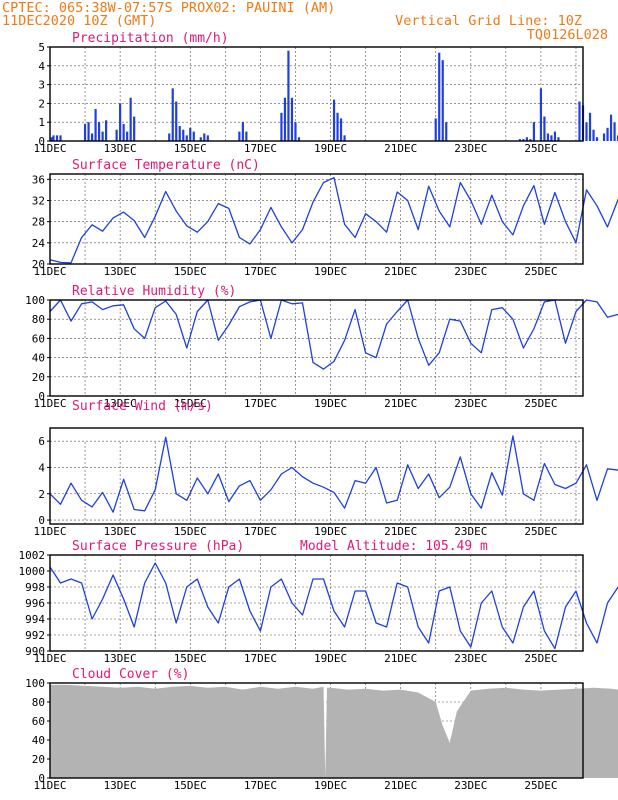  What do you see at coordinates (120, 785) in the screenshot?
I see `cloud-xtick-label: 13DEC` at bounding box center [120, 785].